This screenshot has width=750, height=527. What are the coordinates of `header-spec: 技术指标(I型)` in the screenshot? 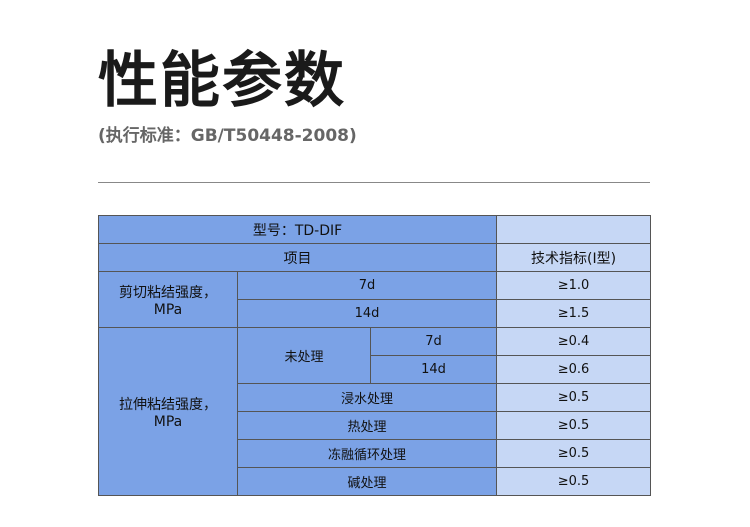 It's located at (574, 257).